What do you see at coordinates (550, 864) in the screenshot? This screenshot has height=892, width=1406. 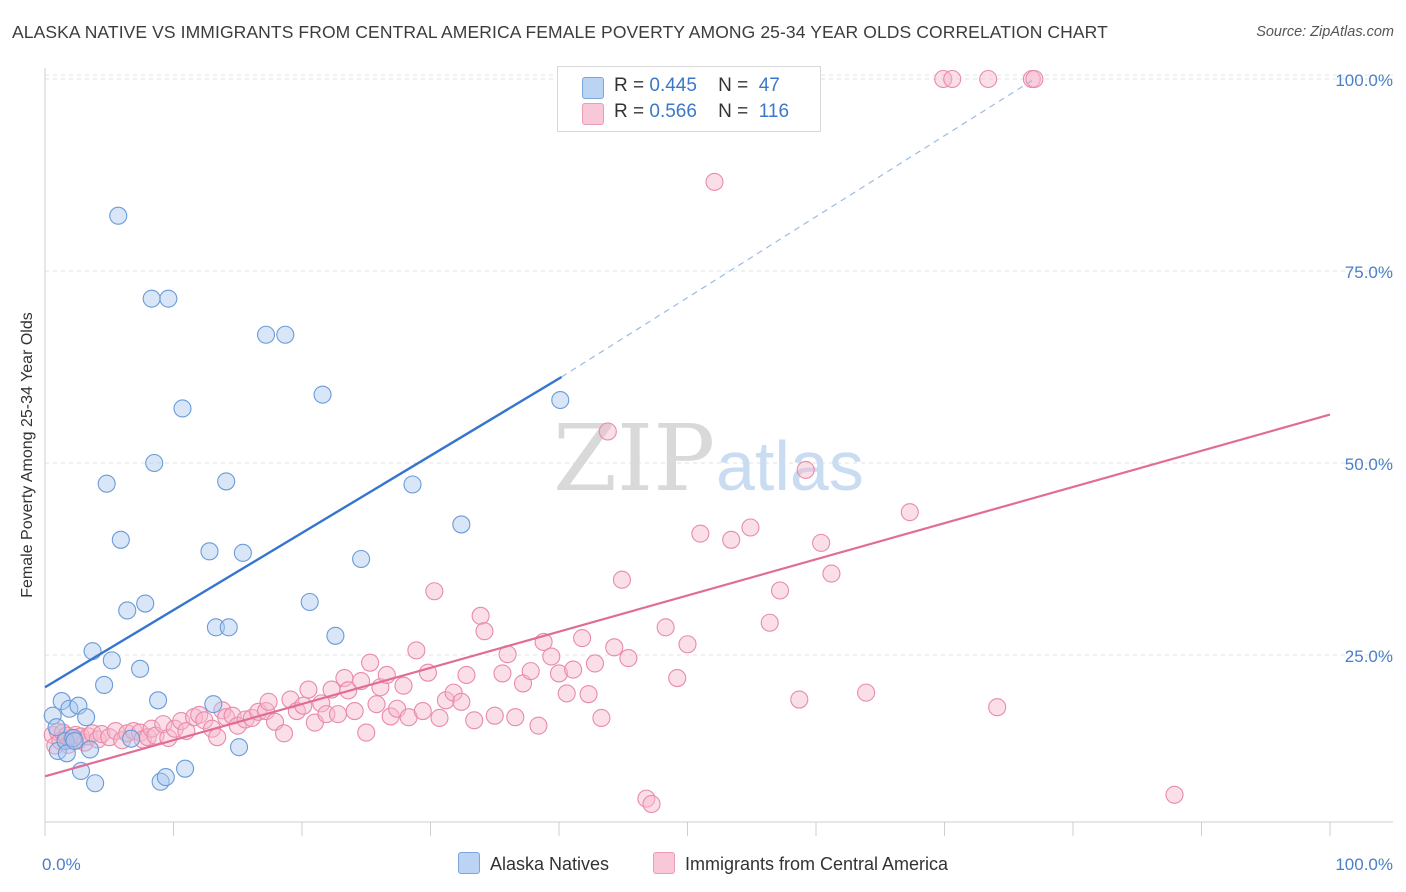 I see `legend-label: Alaska Natives` at bounding box center [550, 864].